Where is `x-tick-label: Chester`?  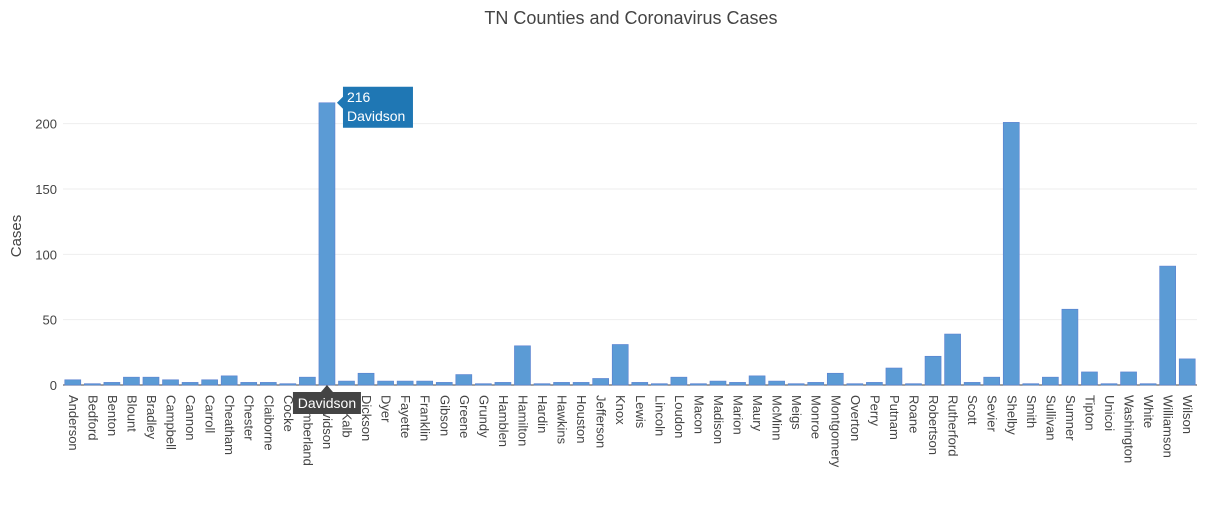
x-tick-label: Chester is located at coordinates (249, 418).